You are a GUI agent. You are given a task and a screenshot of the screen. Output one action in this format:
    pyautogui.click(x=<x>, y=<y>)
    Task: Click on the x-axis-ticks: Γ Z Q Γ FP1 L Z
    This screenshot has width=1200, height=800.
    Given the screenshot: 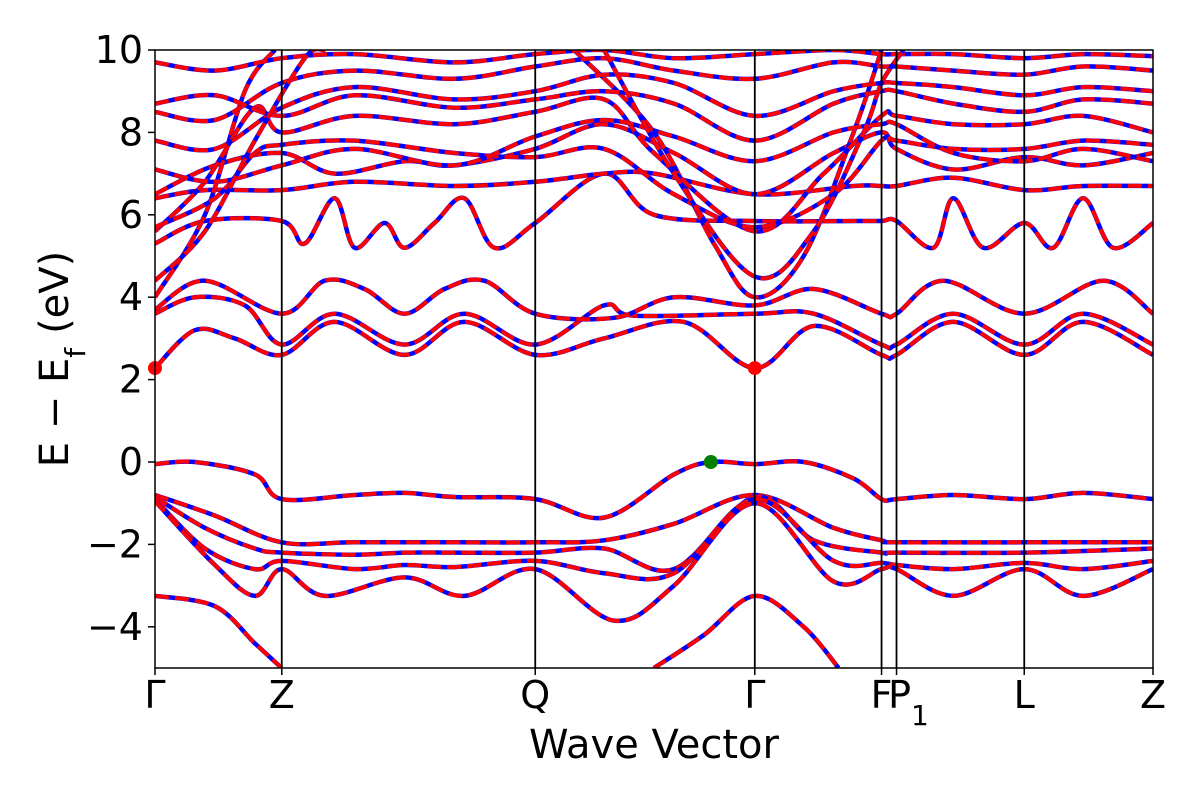 What is the action you would take?
    pyautogui.click(x=655, y=700)
    